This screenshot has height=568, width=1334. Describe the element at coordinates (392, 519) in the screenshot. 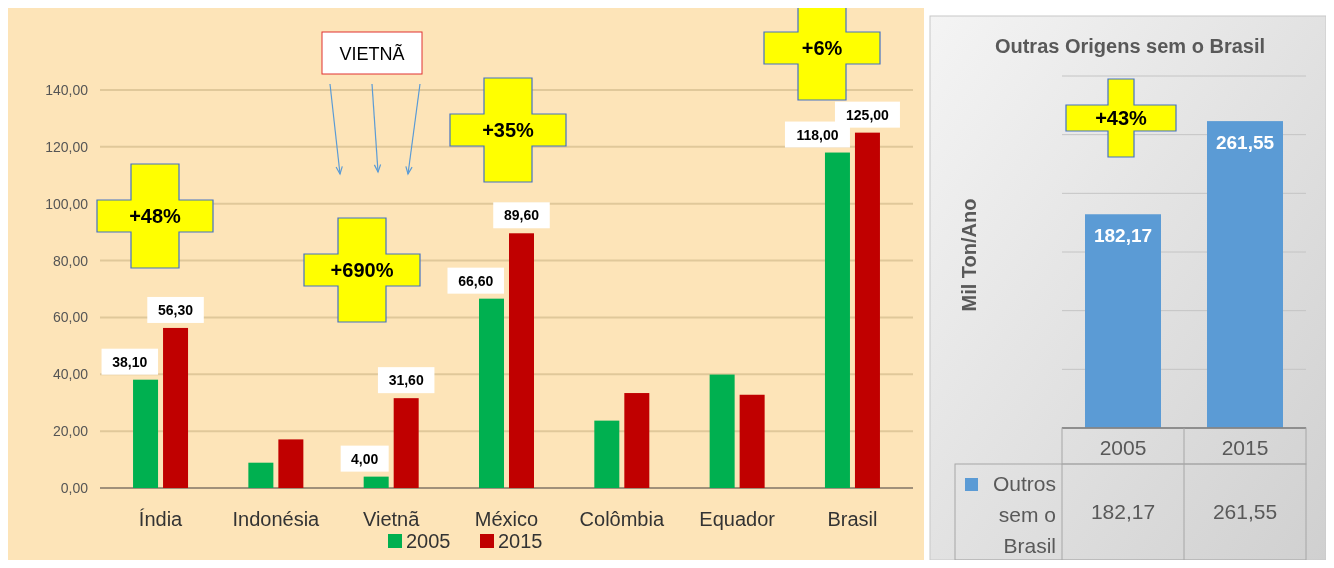

I see `x-tick-label: Vietnã` at that location.